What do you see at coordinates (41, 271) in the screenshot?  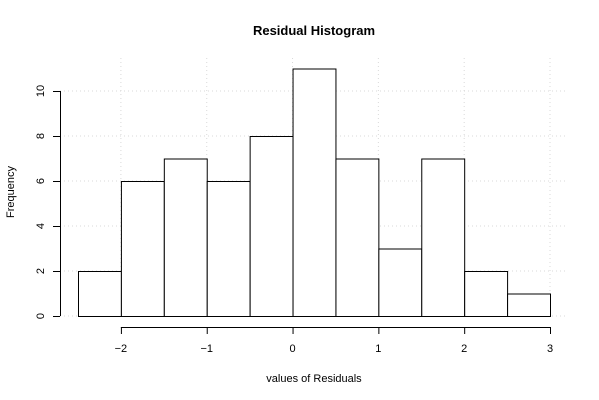 I see `y-tick-label: 2` at bounding box center [41, 271].